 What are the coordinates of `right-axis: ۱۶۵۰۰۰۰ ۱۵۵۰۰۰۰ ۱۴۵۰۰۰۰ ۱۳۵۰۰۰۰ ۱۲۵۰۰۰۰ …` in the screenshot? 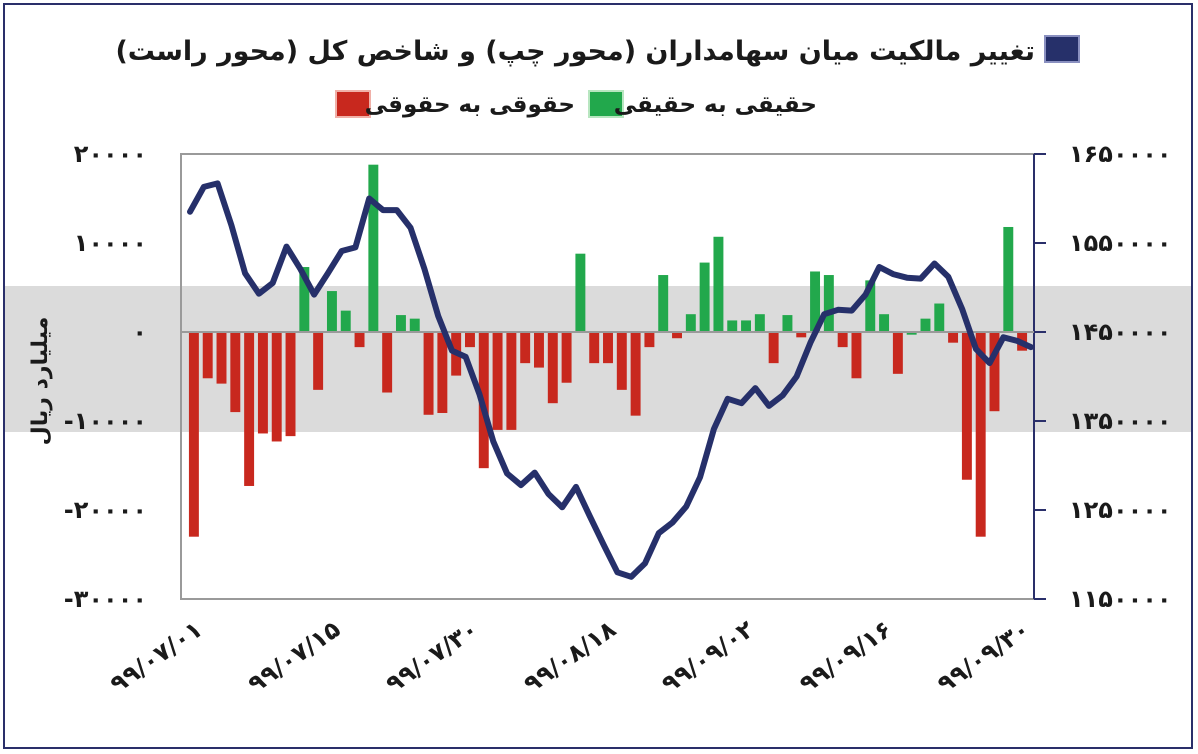 It's located at (1103, 376).